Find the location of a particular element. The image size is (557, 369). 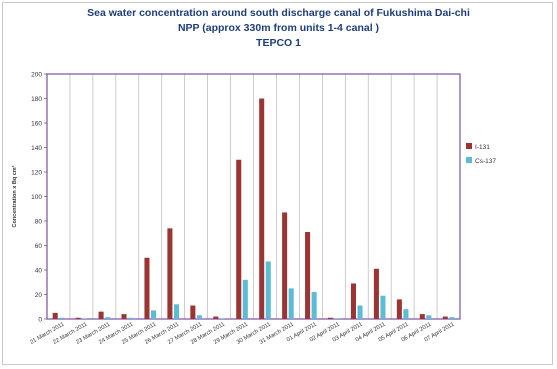

y-tick-label: 180 is located at coordinates (36, 99).